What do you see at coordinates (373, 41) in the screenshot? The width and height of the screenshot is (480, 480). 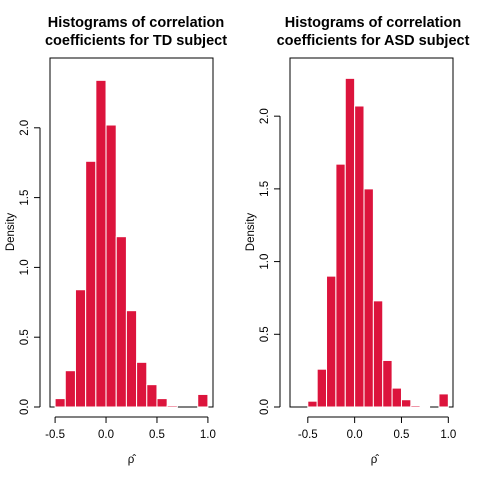 I see `chart-title-line-2: coefficients for ASD subject` at bounding box center [373, 41].